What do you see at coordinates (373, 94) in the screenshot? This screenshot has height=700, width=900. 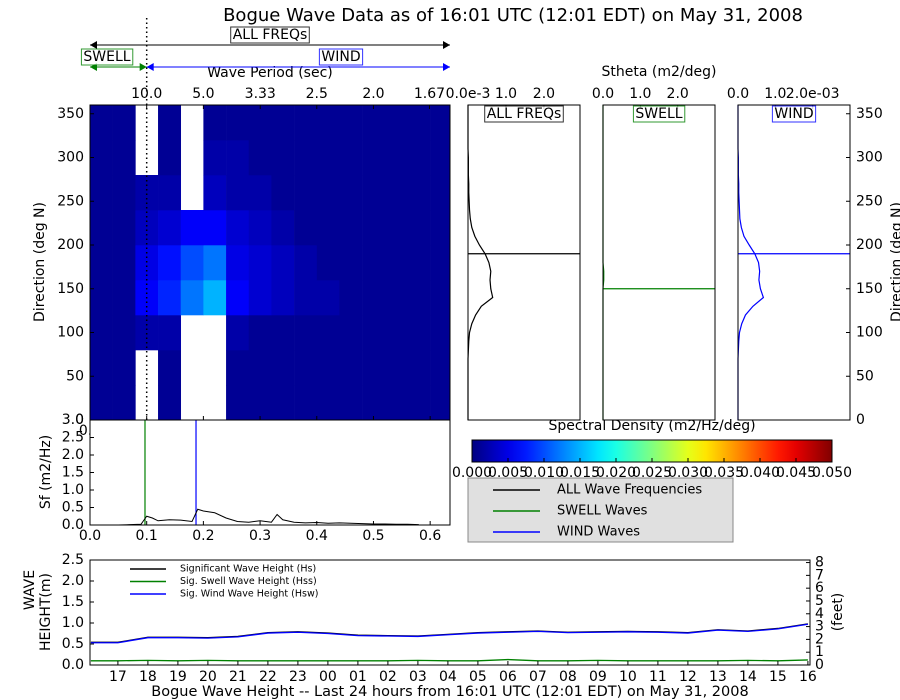 I see `x-tick-label: 2.0` at bounding box center [373, 94].